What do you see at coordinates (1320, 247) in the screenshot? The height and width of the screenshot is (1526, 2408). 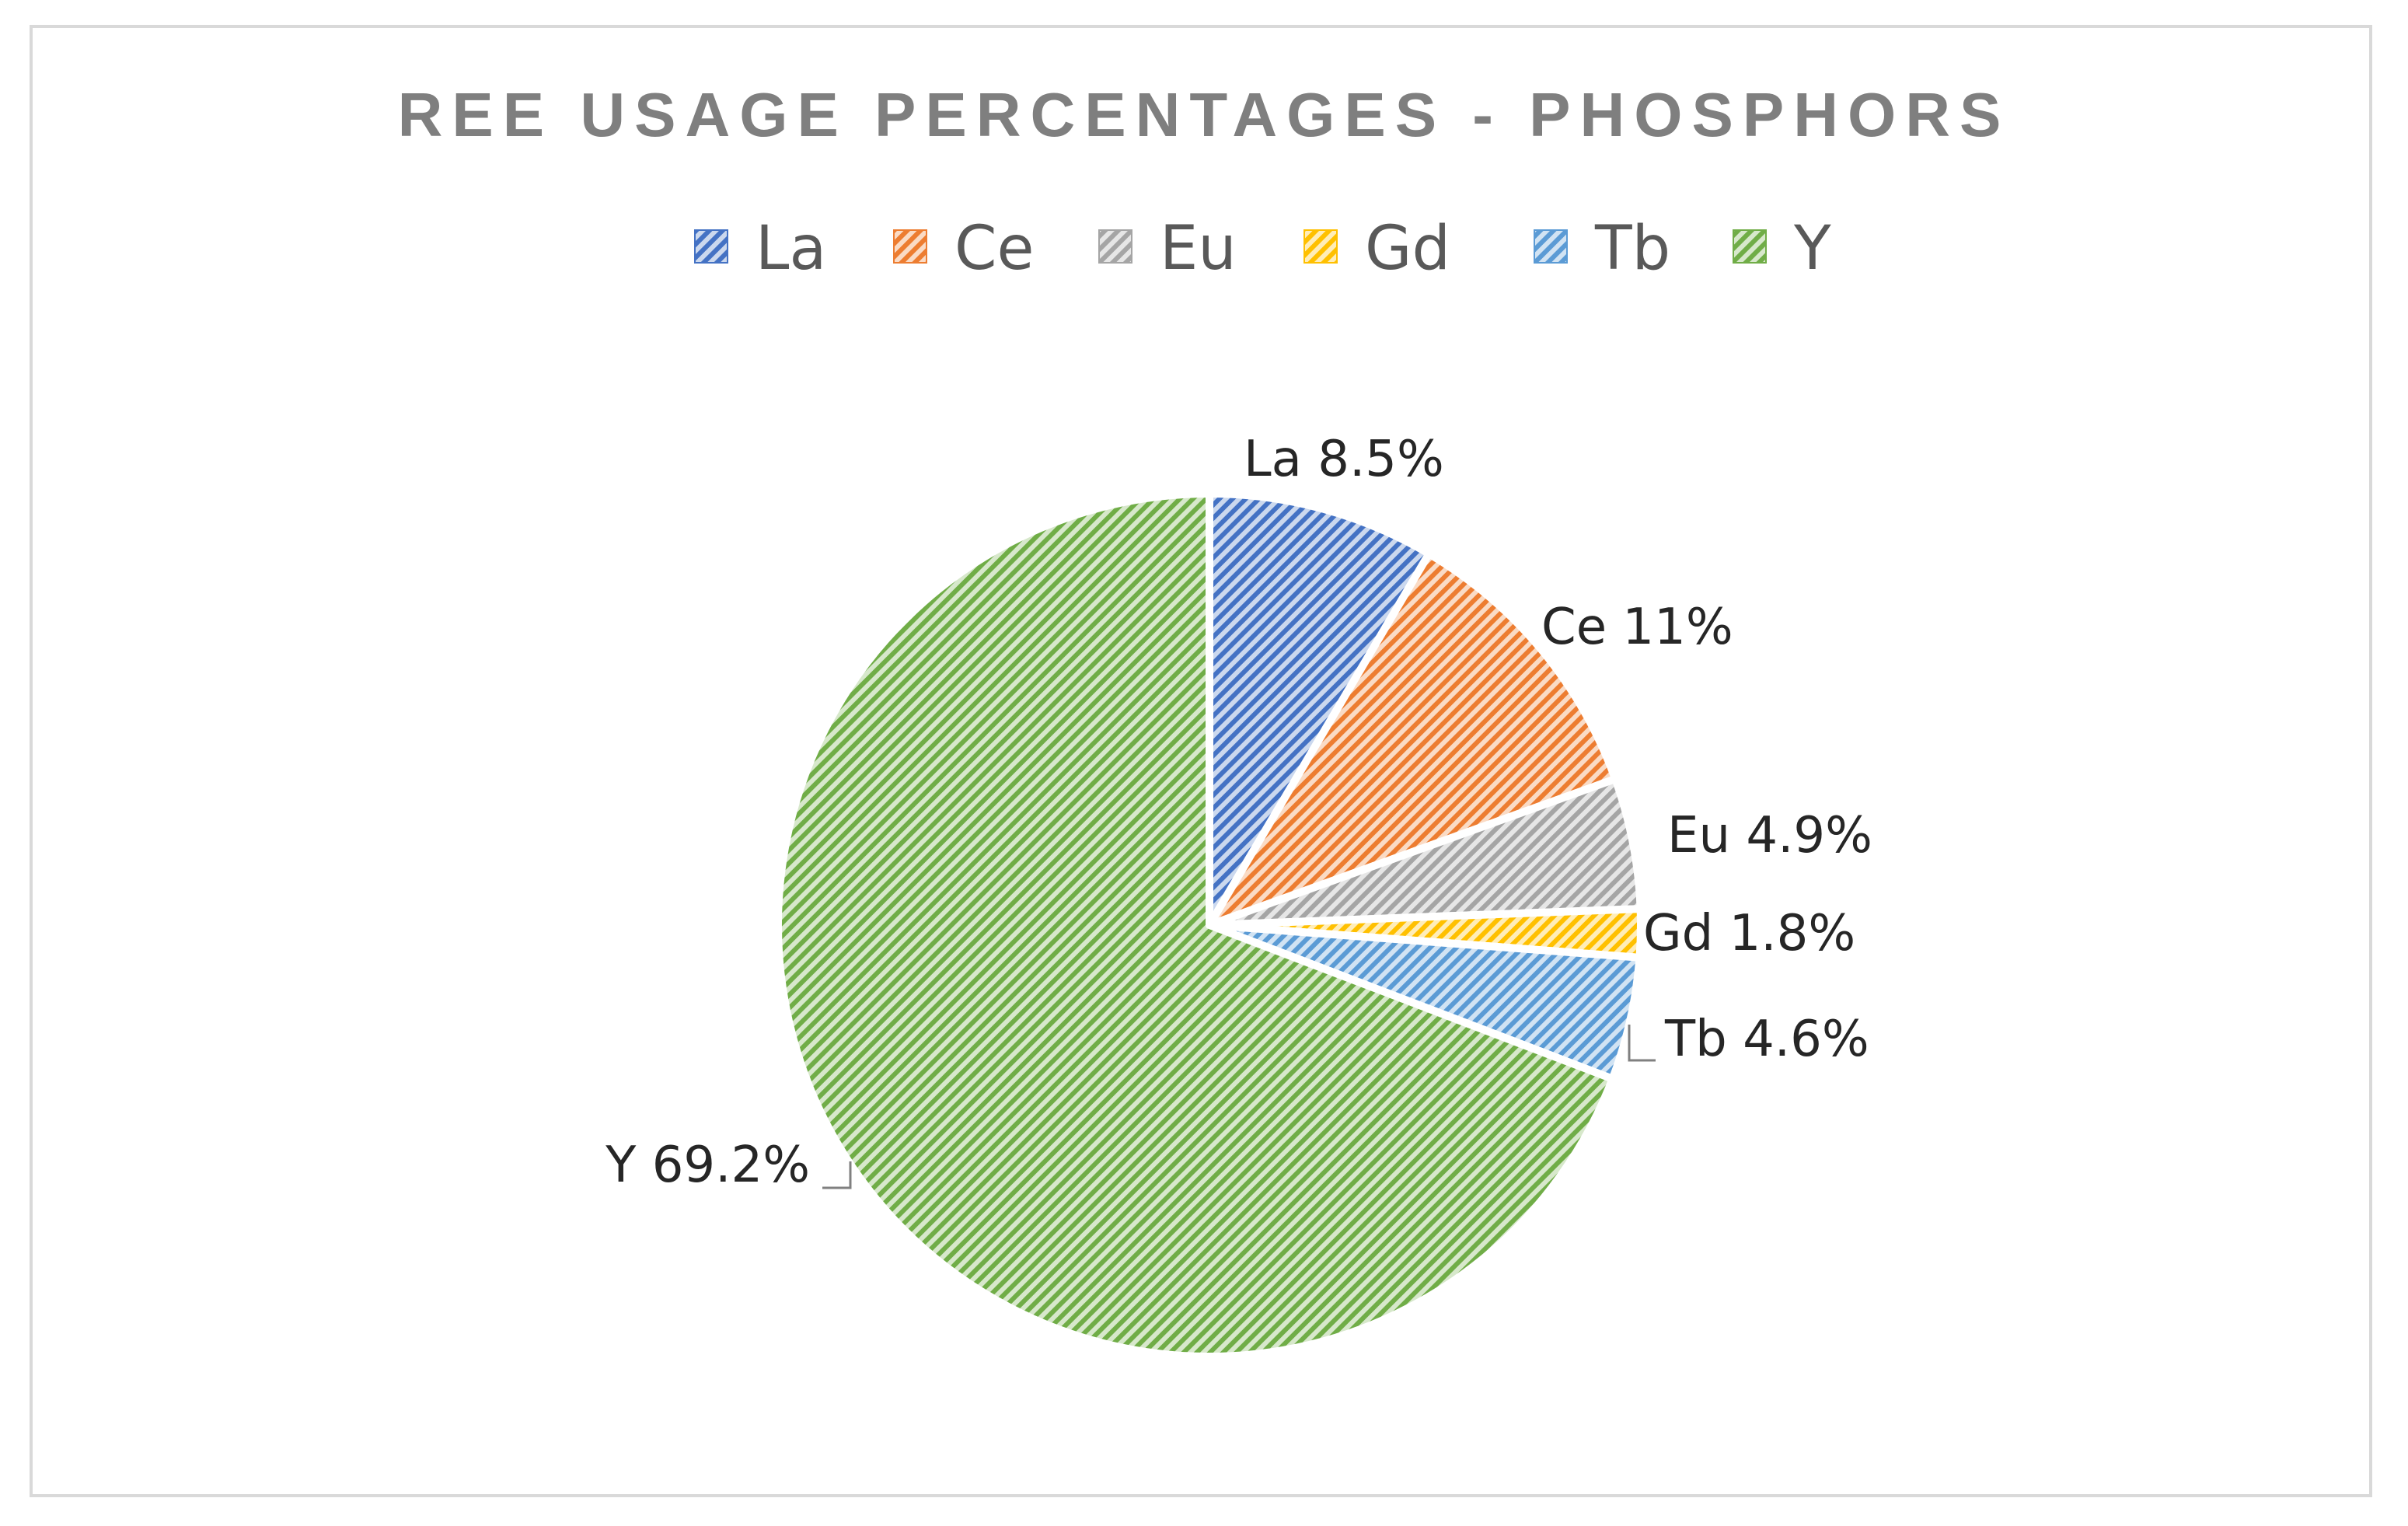 I see `legend-swatch-gd` at bounding box center [1320, 247].